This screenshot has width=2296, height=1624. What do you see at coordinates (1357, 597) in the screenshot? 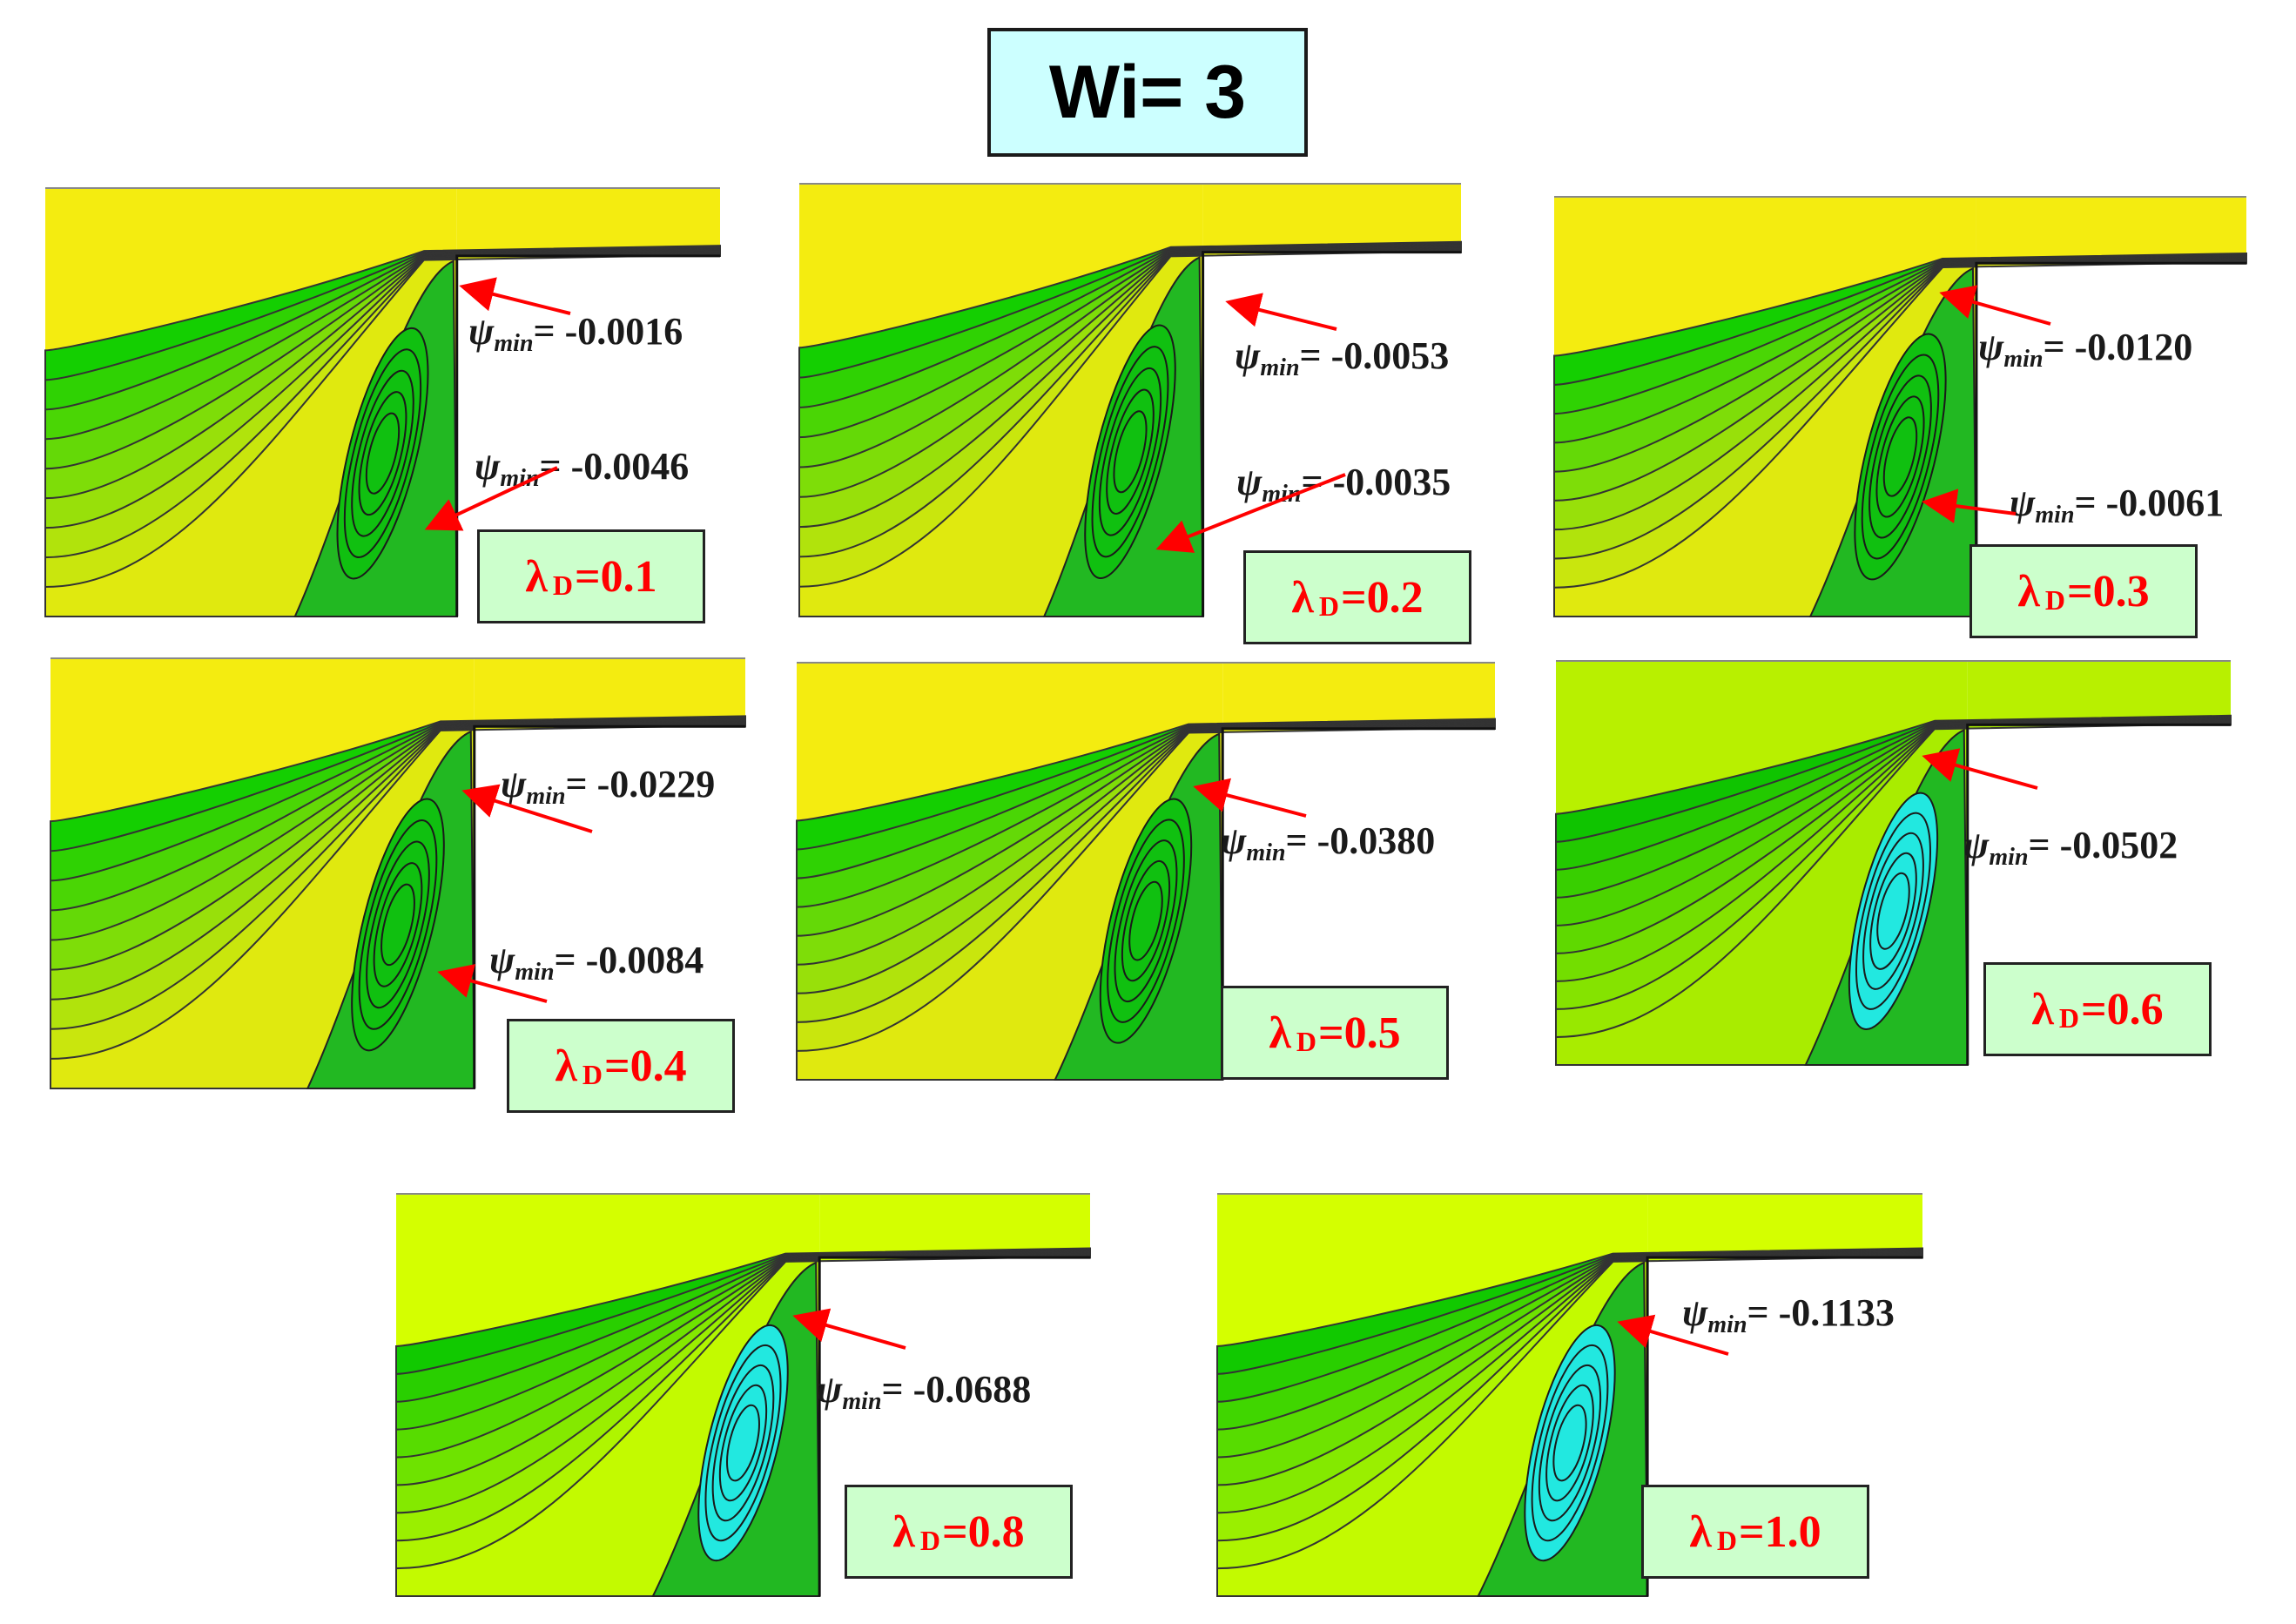
I see `lambda-label-2: λ D =0.2` at bounding box center [1357, 597].